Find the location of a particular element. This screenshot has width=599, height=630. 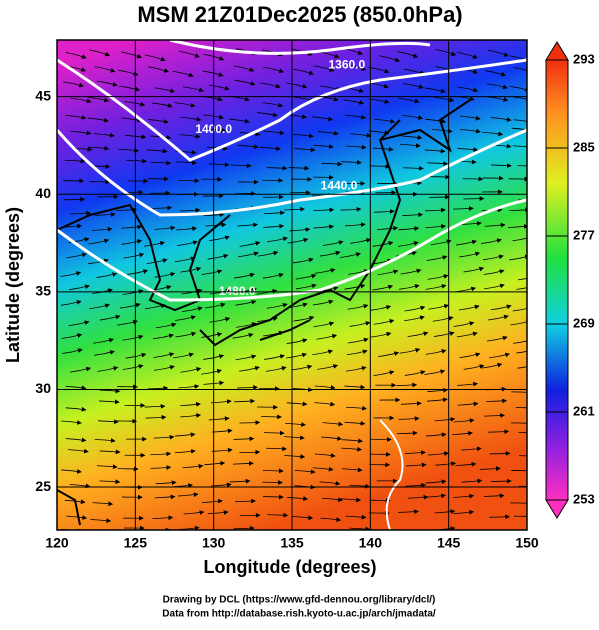

x-tick-label: 145 is located at coordinates (449, 543).